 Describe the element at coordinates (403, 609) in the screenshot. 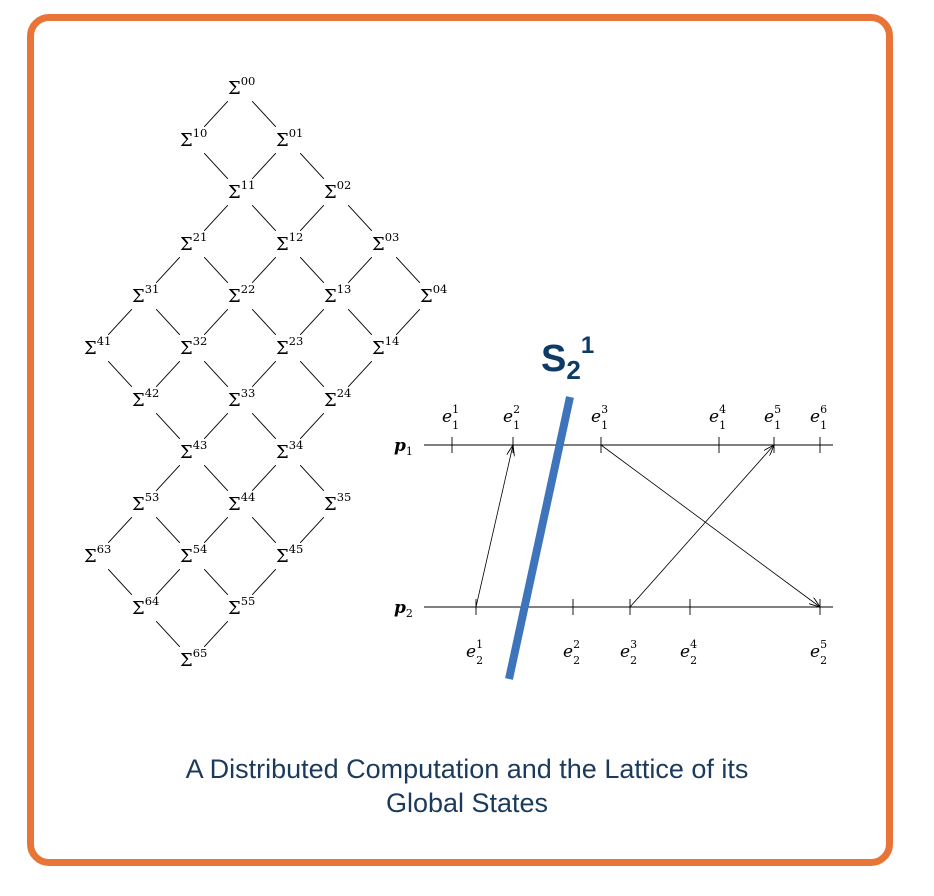

I see `process-label-p2: p2` at that location.